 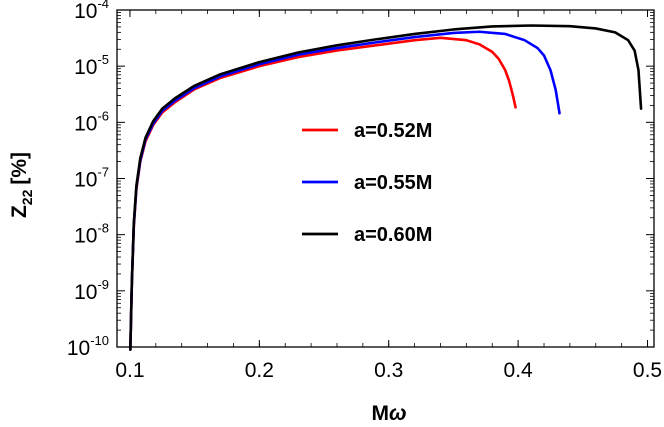 What do you see at coordinates (388, 370) in the screenshot?
I see `x-tick-label: 0.3` at bounding box center [388, 370].